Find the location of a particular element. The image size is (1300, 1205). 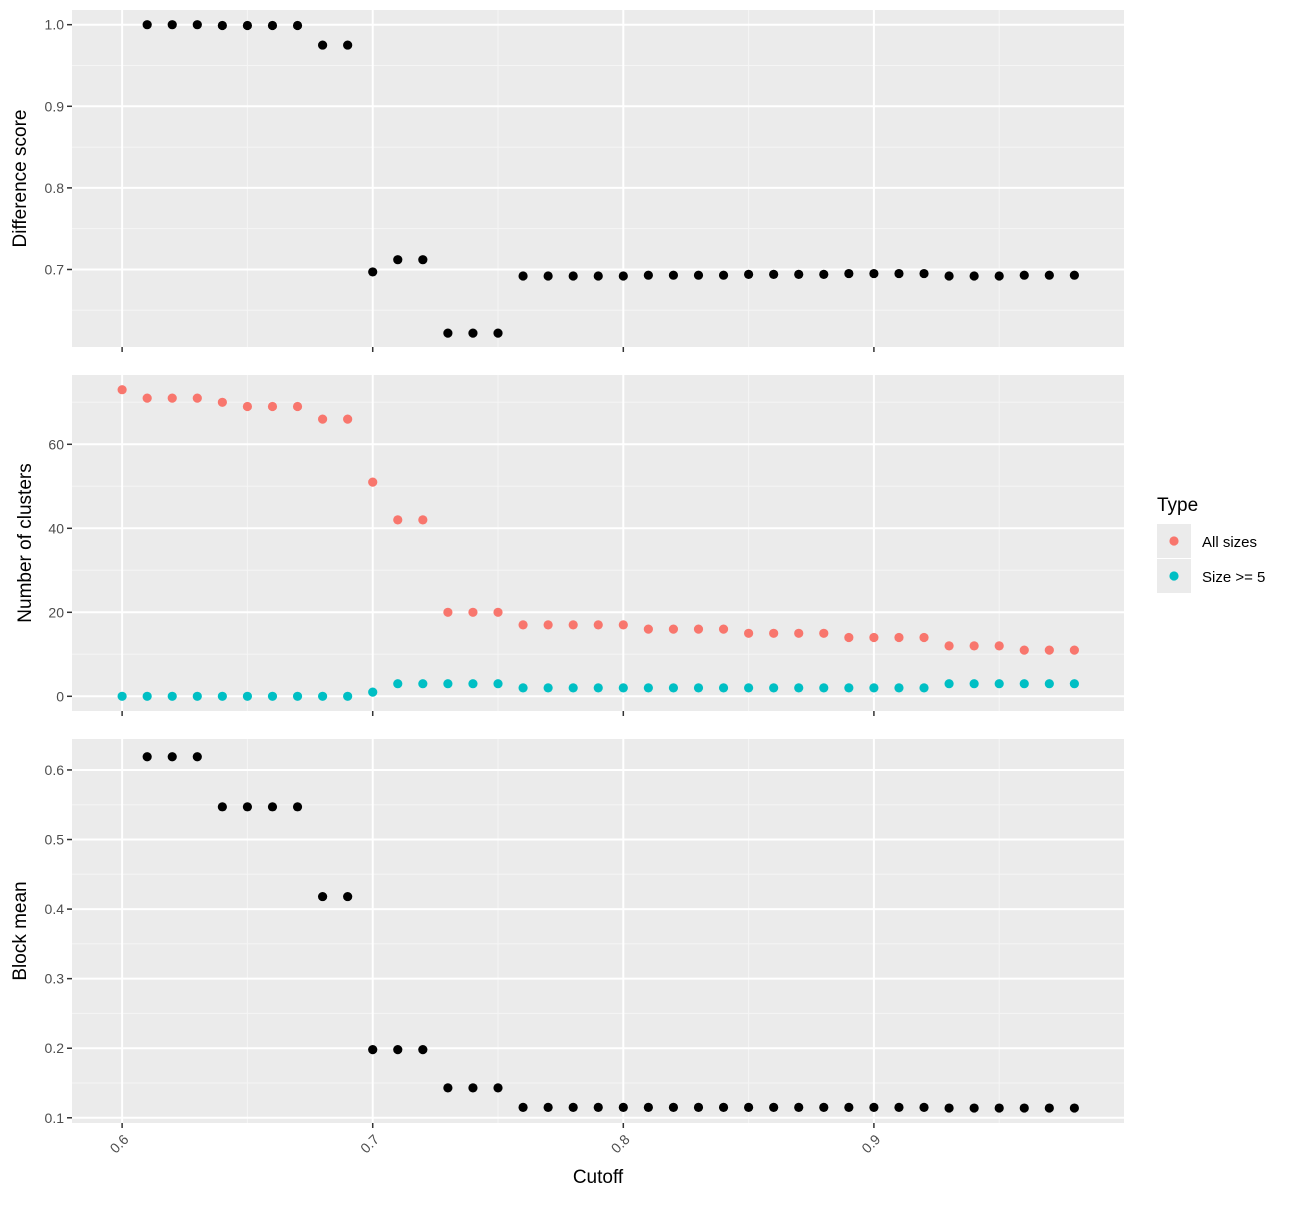

x-tick-label: 0.9 is located at coordinates (870, 1143).